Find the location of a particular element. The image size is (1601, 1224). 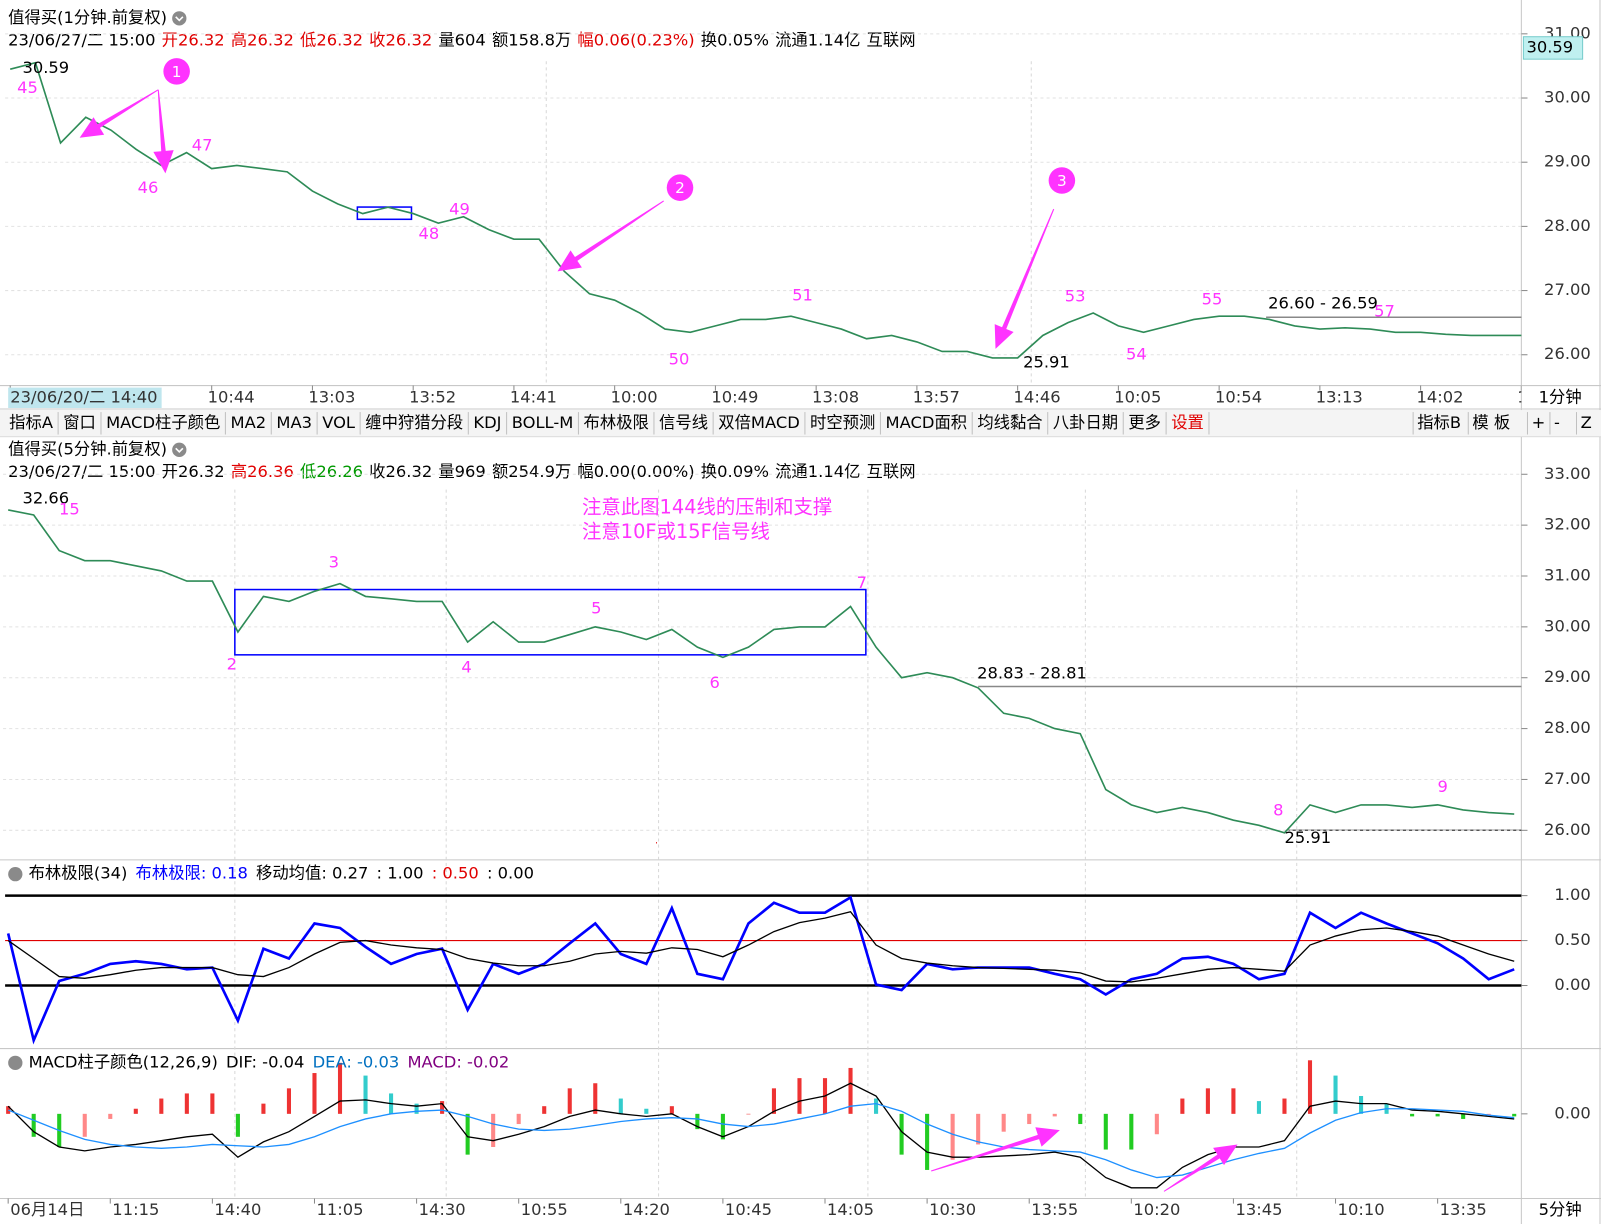

toolbar-button: + is located at coordinates (1539, 422).